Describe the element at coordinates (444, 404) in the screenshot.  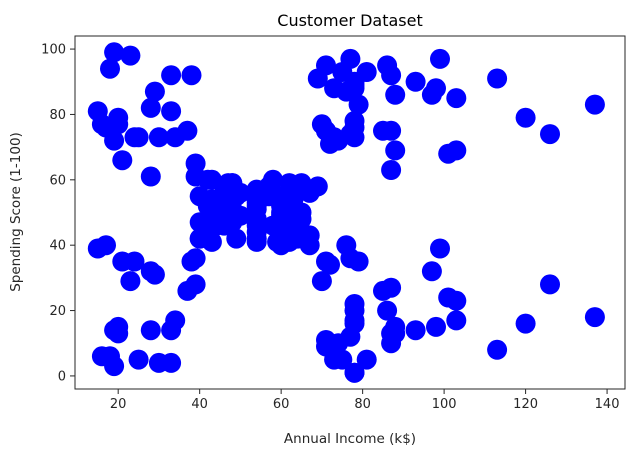
I see `x-tick-label: 100` at that location.